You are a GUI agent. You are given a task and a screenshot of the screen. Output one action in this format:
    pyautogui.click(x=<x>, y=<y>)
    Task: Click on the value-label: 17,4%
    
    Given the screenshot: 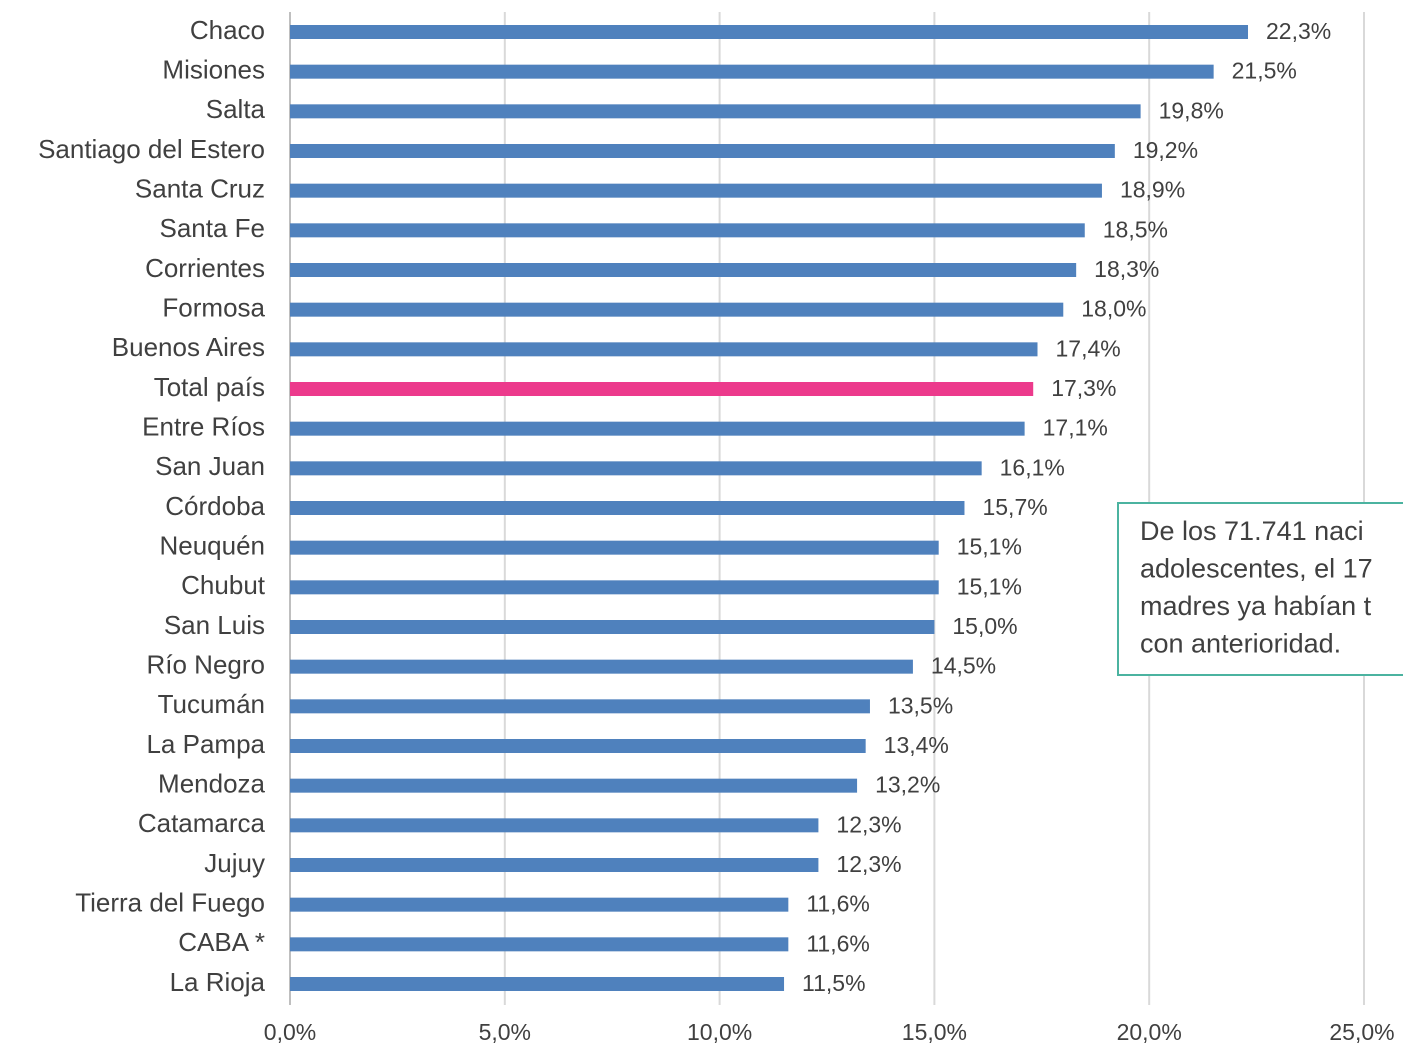 What is the action you would take?
    pyautogui.click(x=1088, y=348)
    